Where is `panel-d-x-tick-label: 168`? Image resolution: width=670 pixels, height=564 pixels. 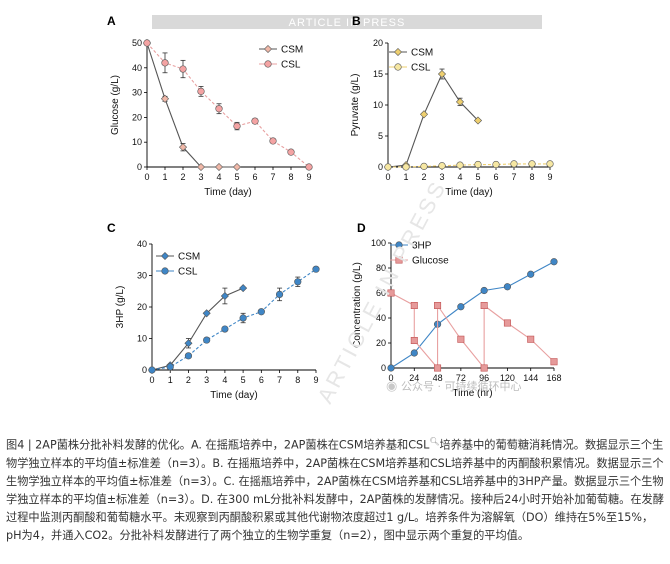 panel-d-x-tick-label: 168 is located at coordinates (553, 378).